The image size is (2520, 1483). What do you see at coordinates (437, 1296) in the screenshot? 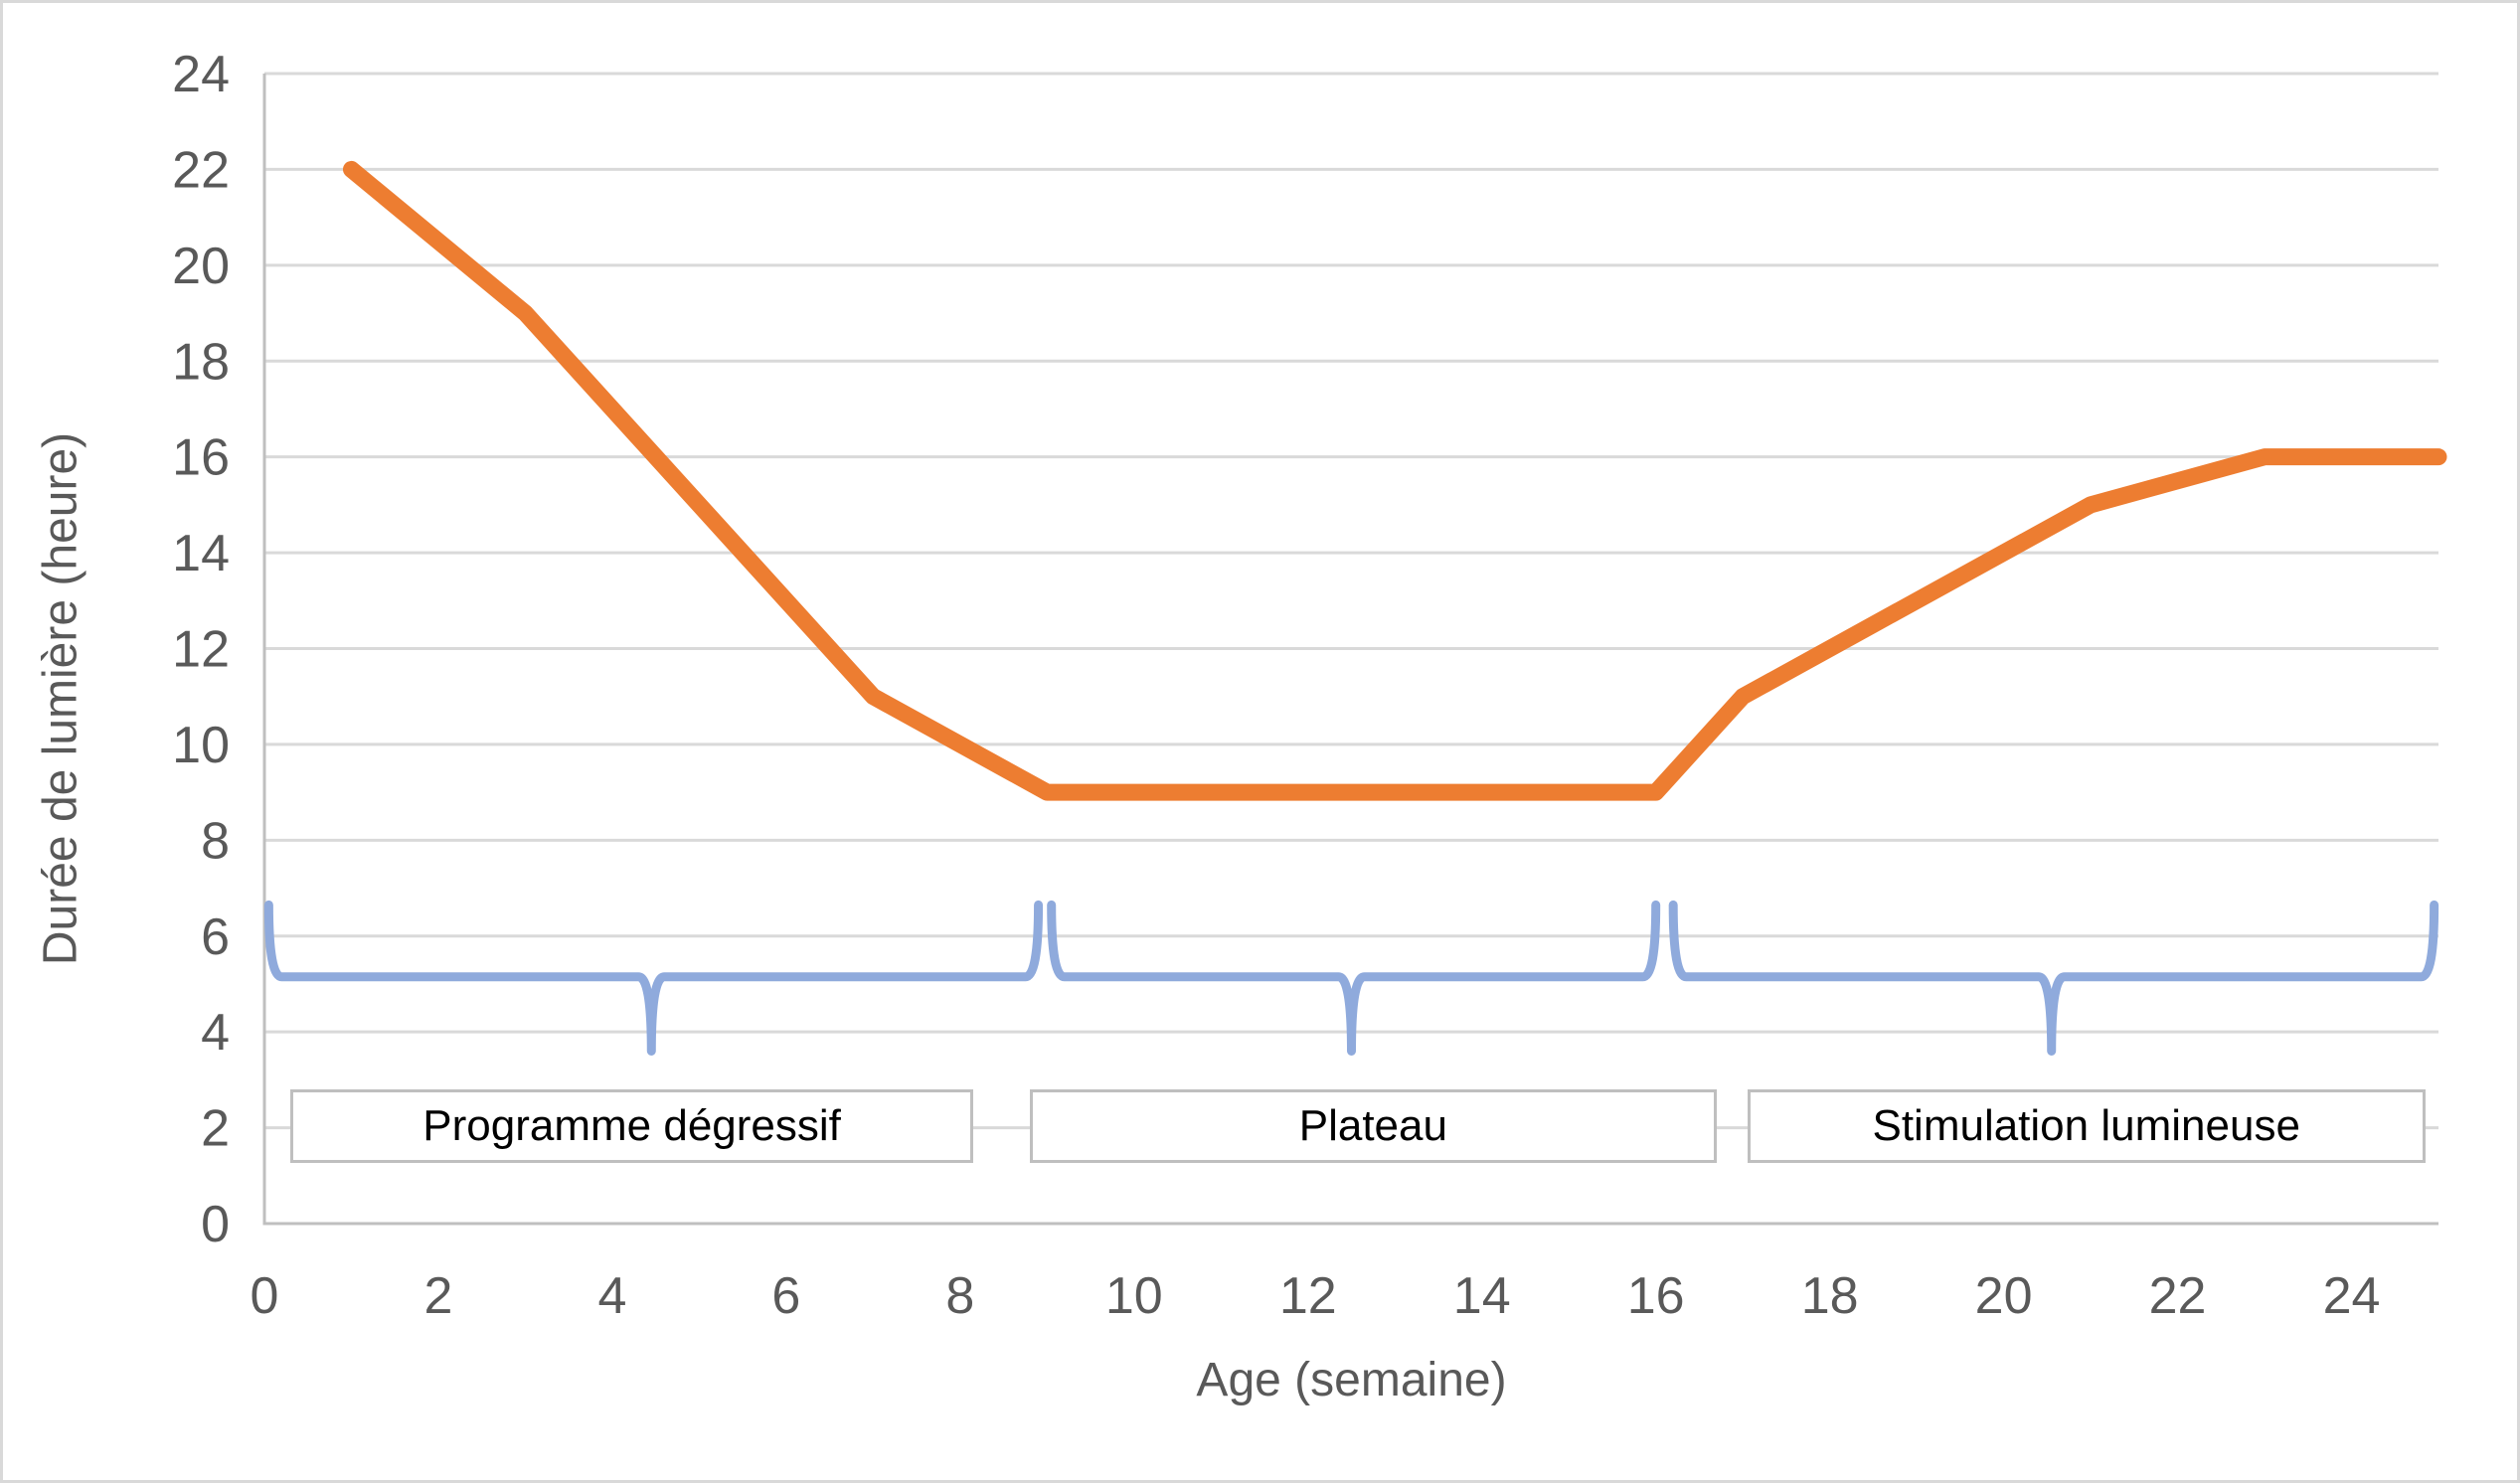
I see `x-tick-label-2: 2` at bounding box center [437, 1296].